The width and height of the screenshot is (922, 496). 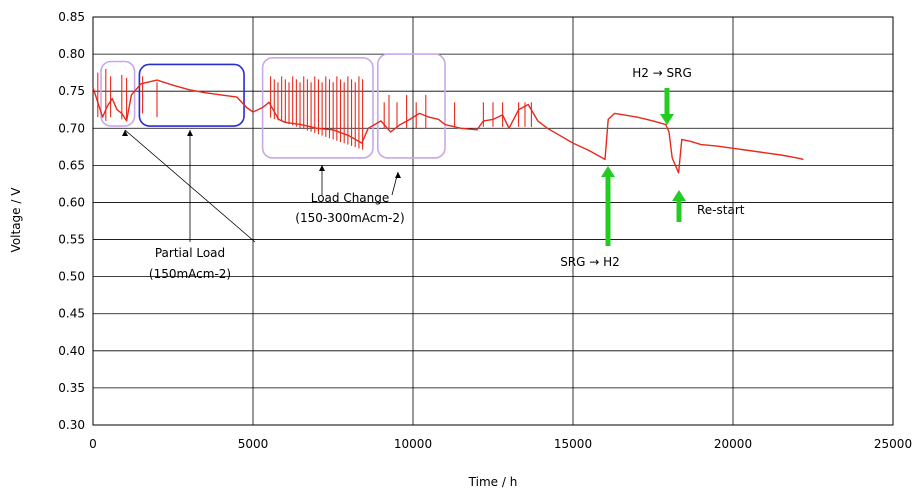 I want to click on annotation-srg-to-h2: SRG → H2, so click(x=590, y=262).